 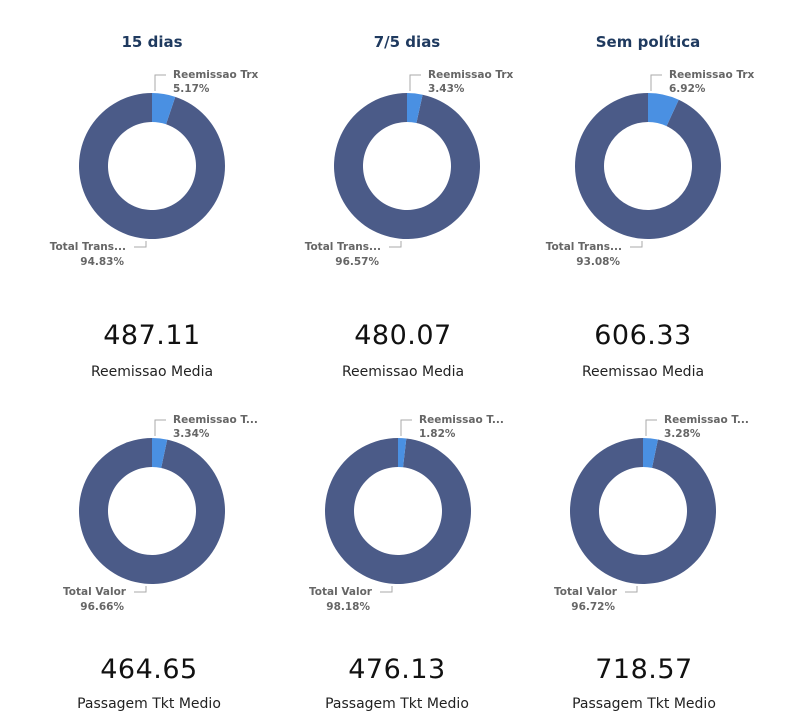 What do you see at coordinates (397, 704) in the screenshot?
I see `kpi-passagem-tkt-medio-7-5-dias-label: Passagem Tkt Medio` at bounding box center [397, 704].